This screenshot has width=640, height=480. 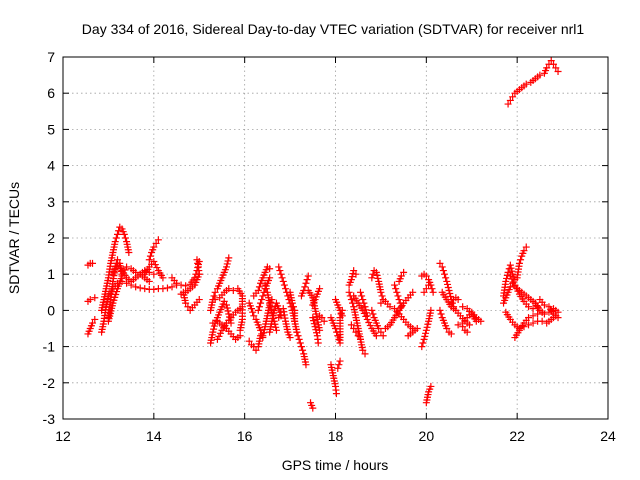 I want to click on y-tick-label: 6, so click(x=51, y=93).